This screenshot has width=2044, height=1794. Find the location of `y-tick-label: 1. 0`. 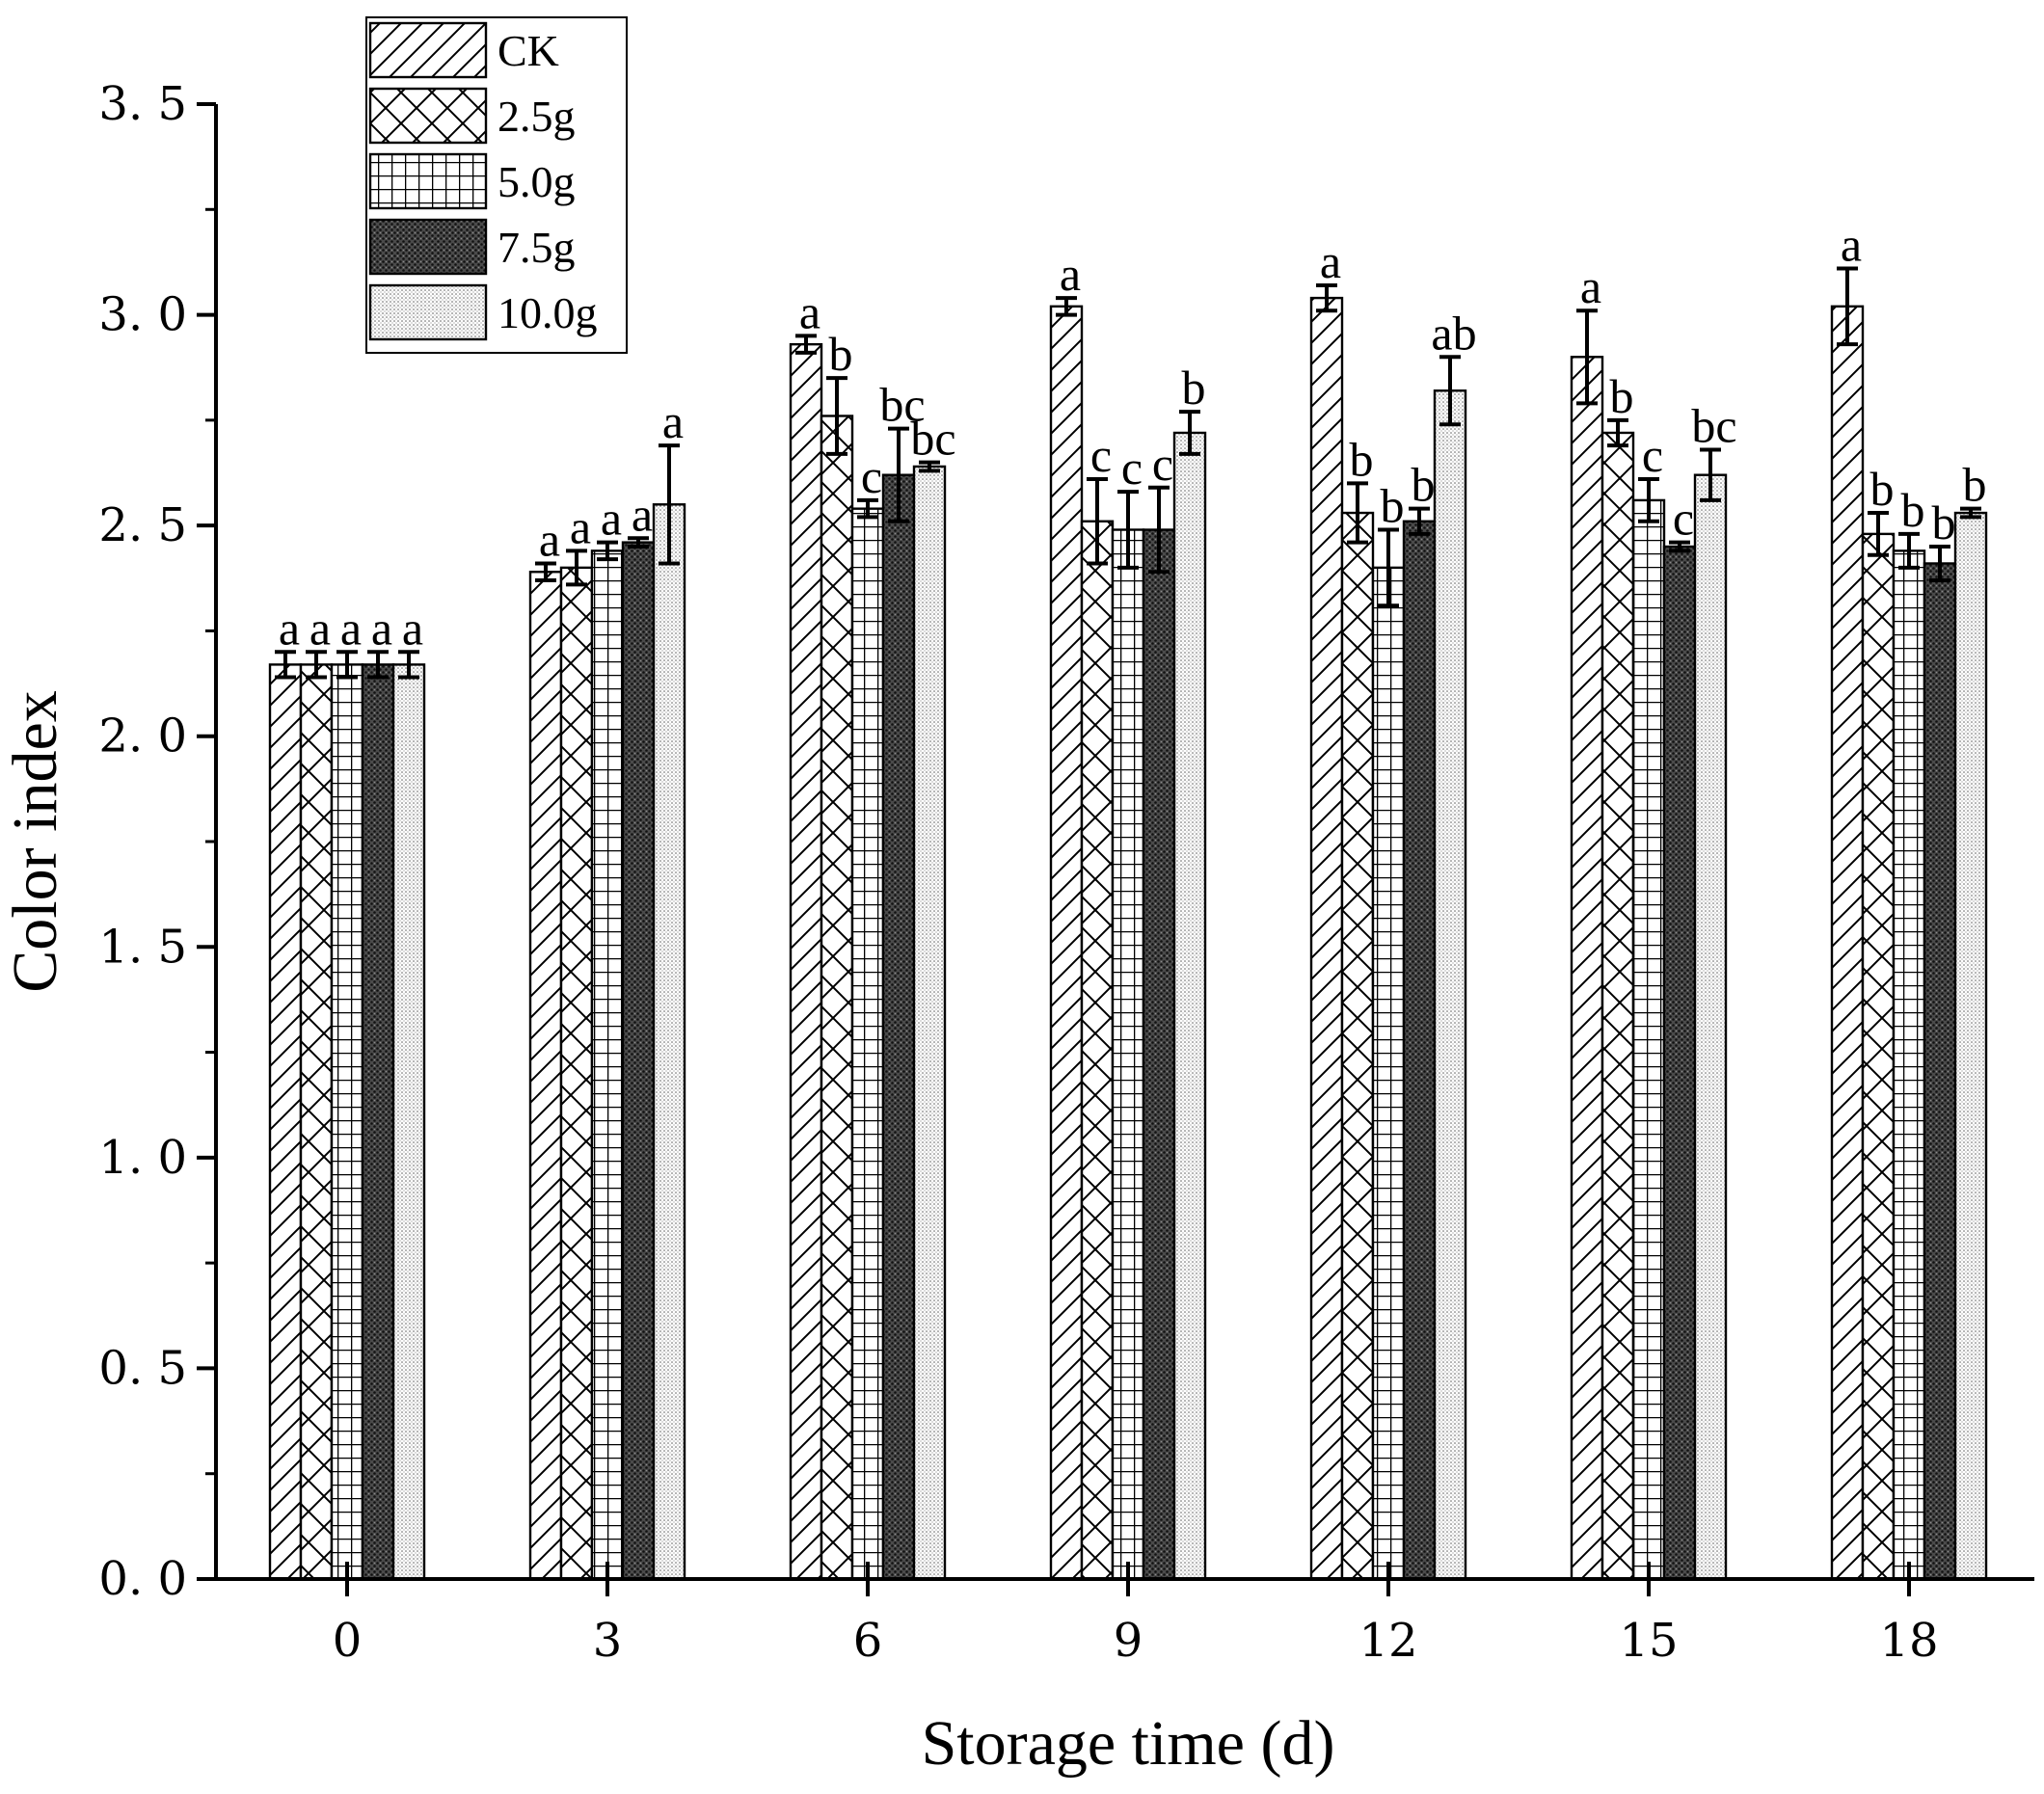

y-tick-label: 1. 0 is located at coordinates (142, 1158).